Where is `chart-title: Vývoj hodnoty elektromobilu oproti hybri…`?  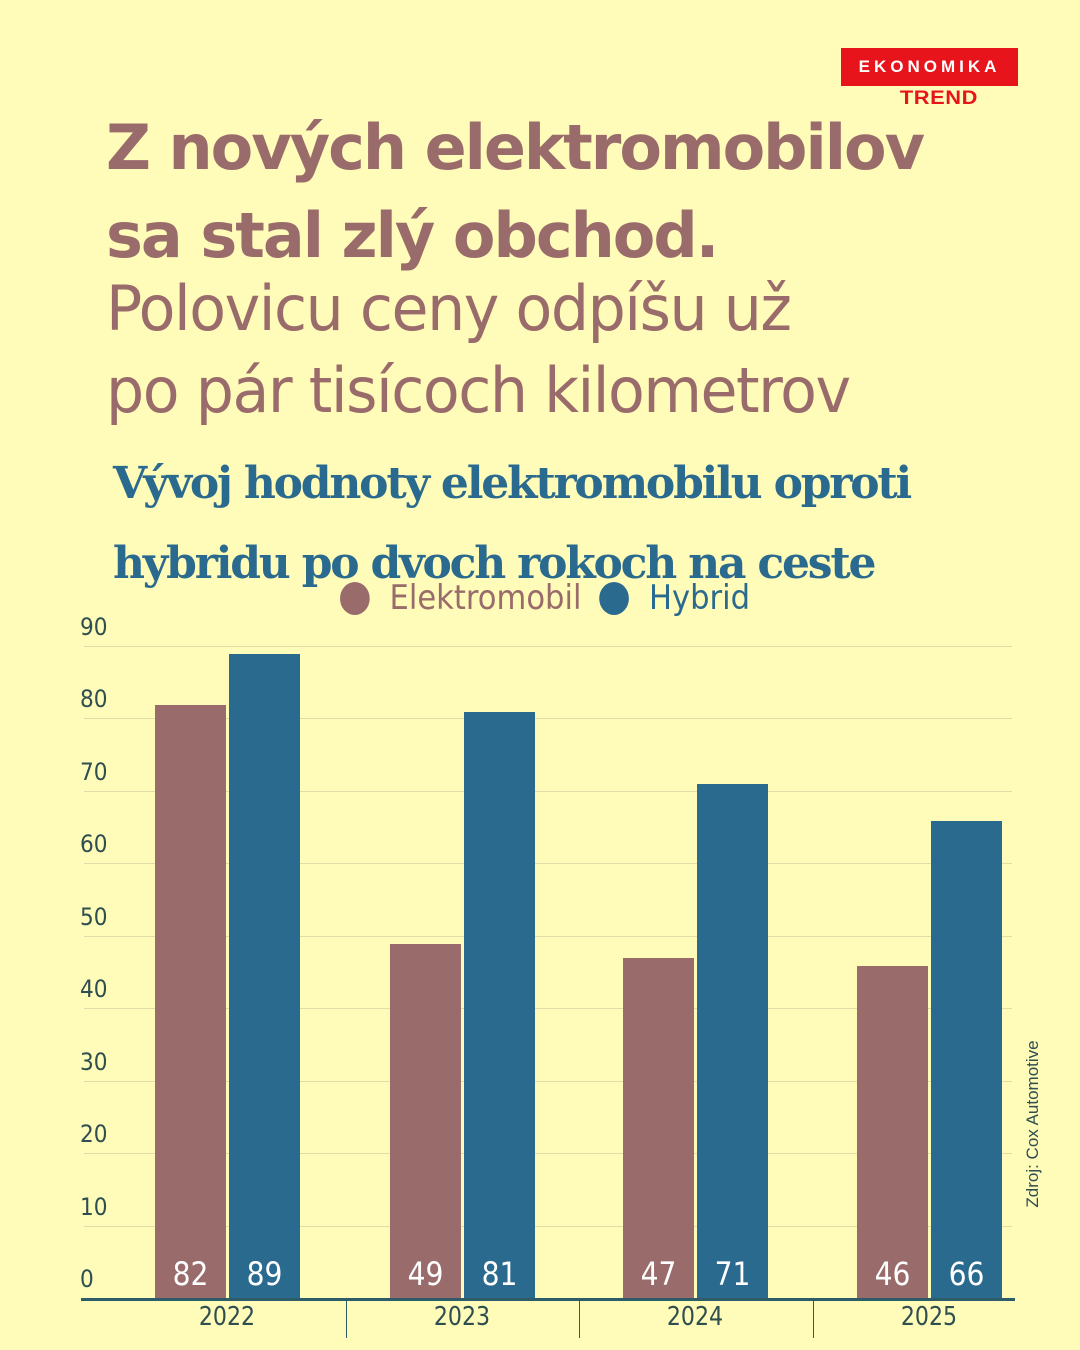
chart-title: Vývoj hodnoty elektromobilu oproti hybri… is located at coordinates (512, 523).